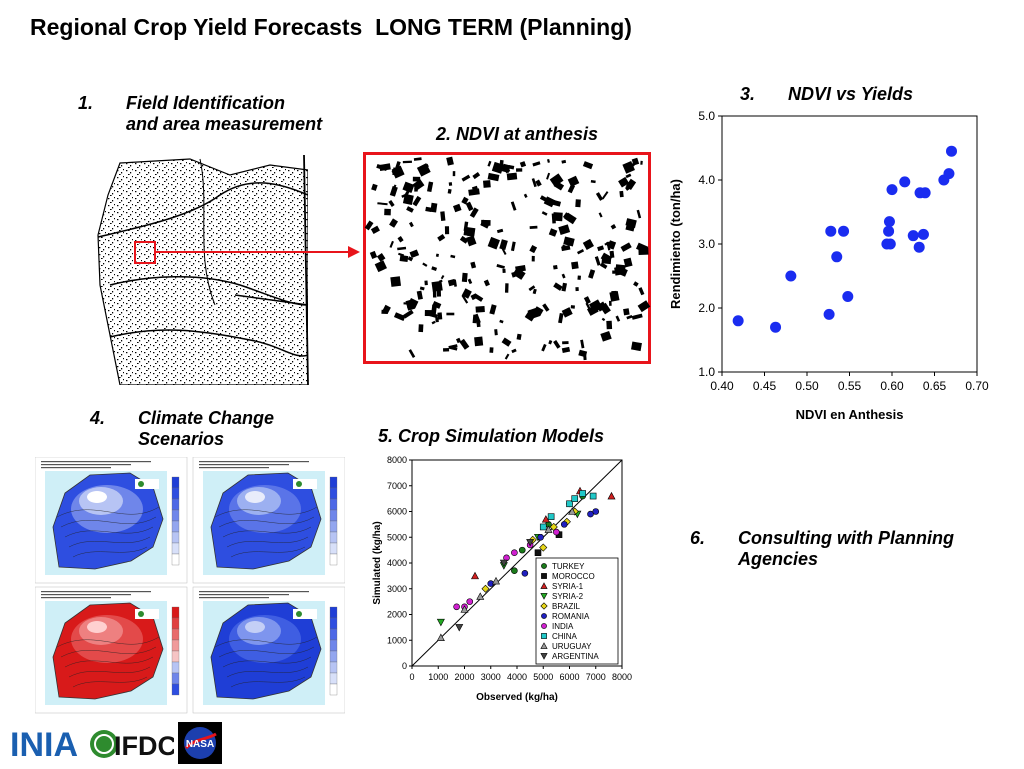 The width and height of the screenshot is (1024, 769). Describe the element at coordinates (935, 386) in the screenshot. I see `x-tick-label: 0.65` at that location.